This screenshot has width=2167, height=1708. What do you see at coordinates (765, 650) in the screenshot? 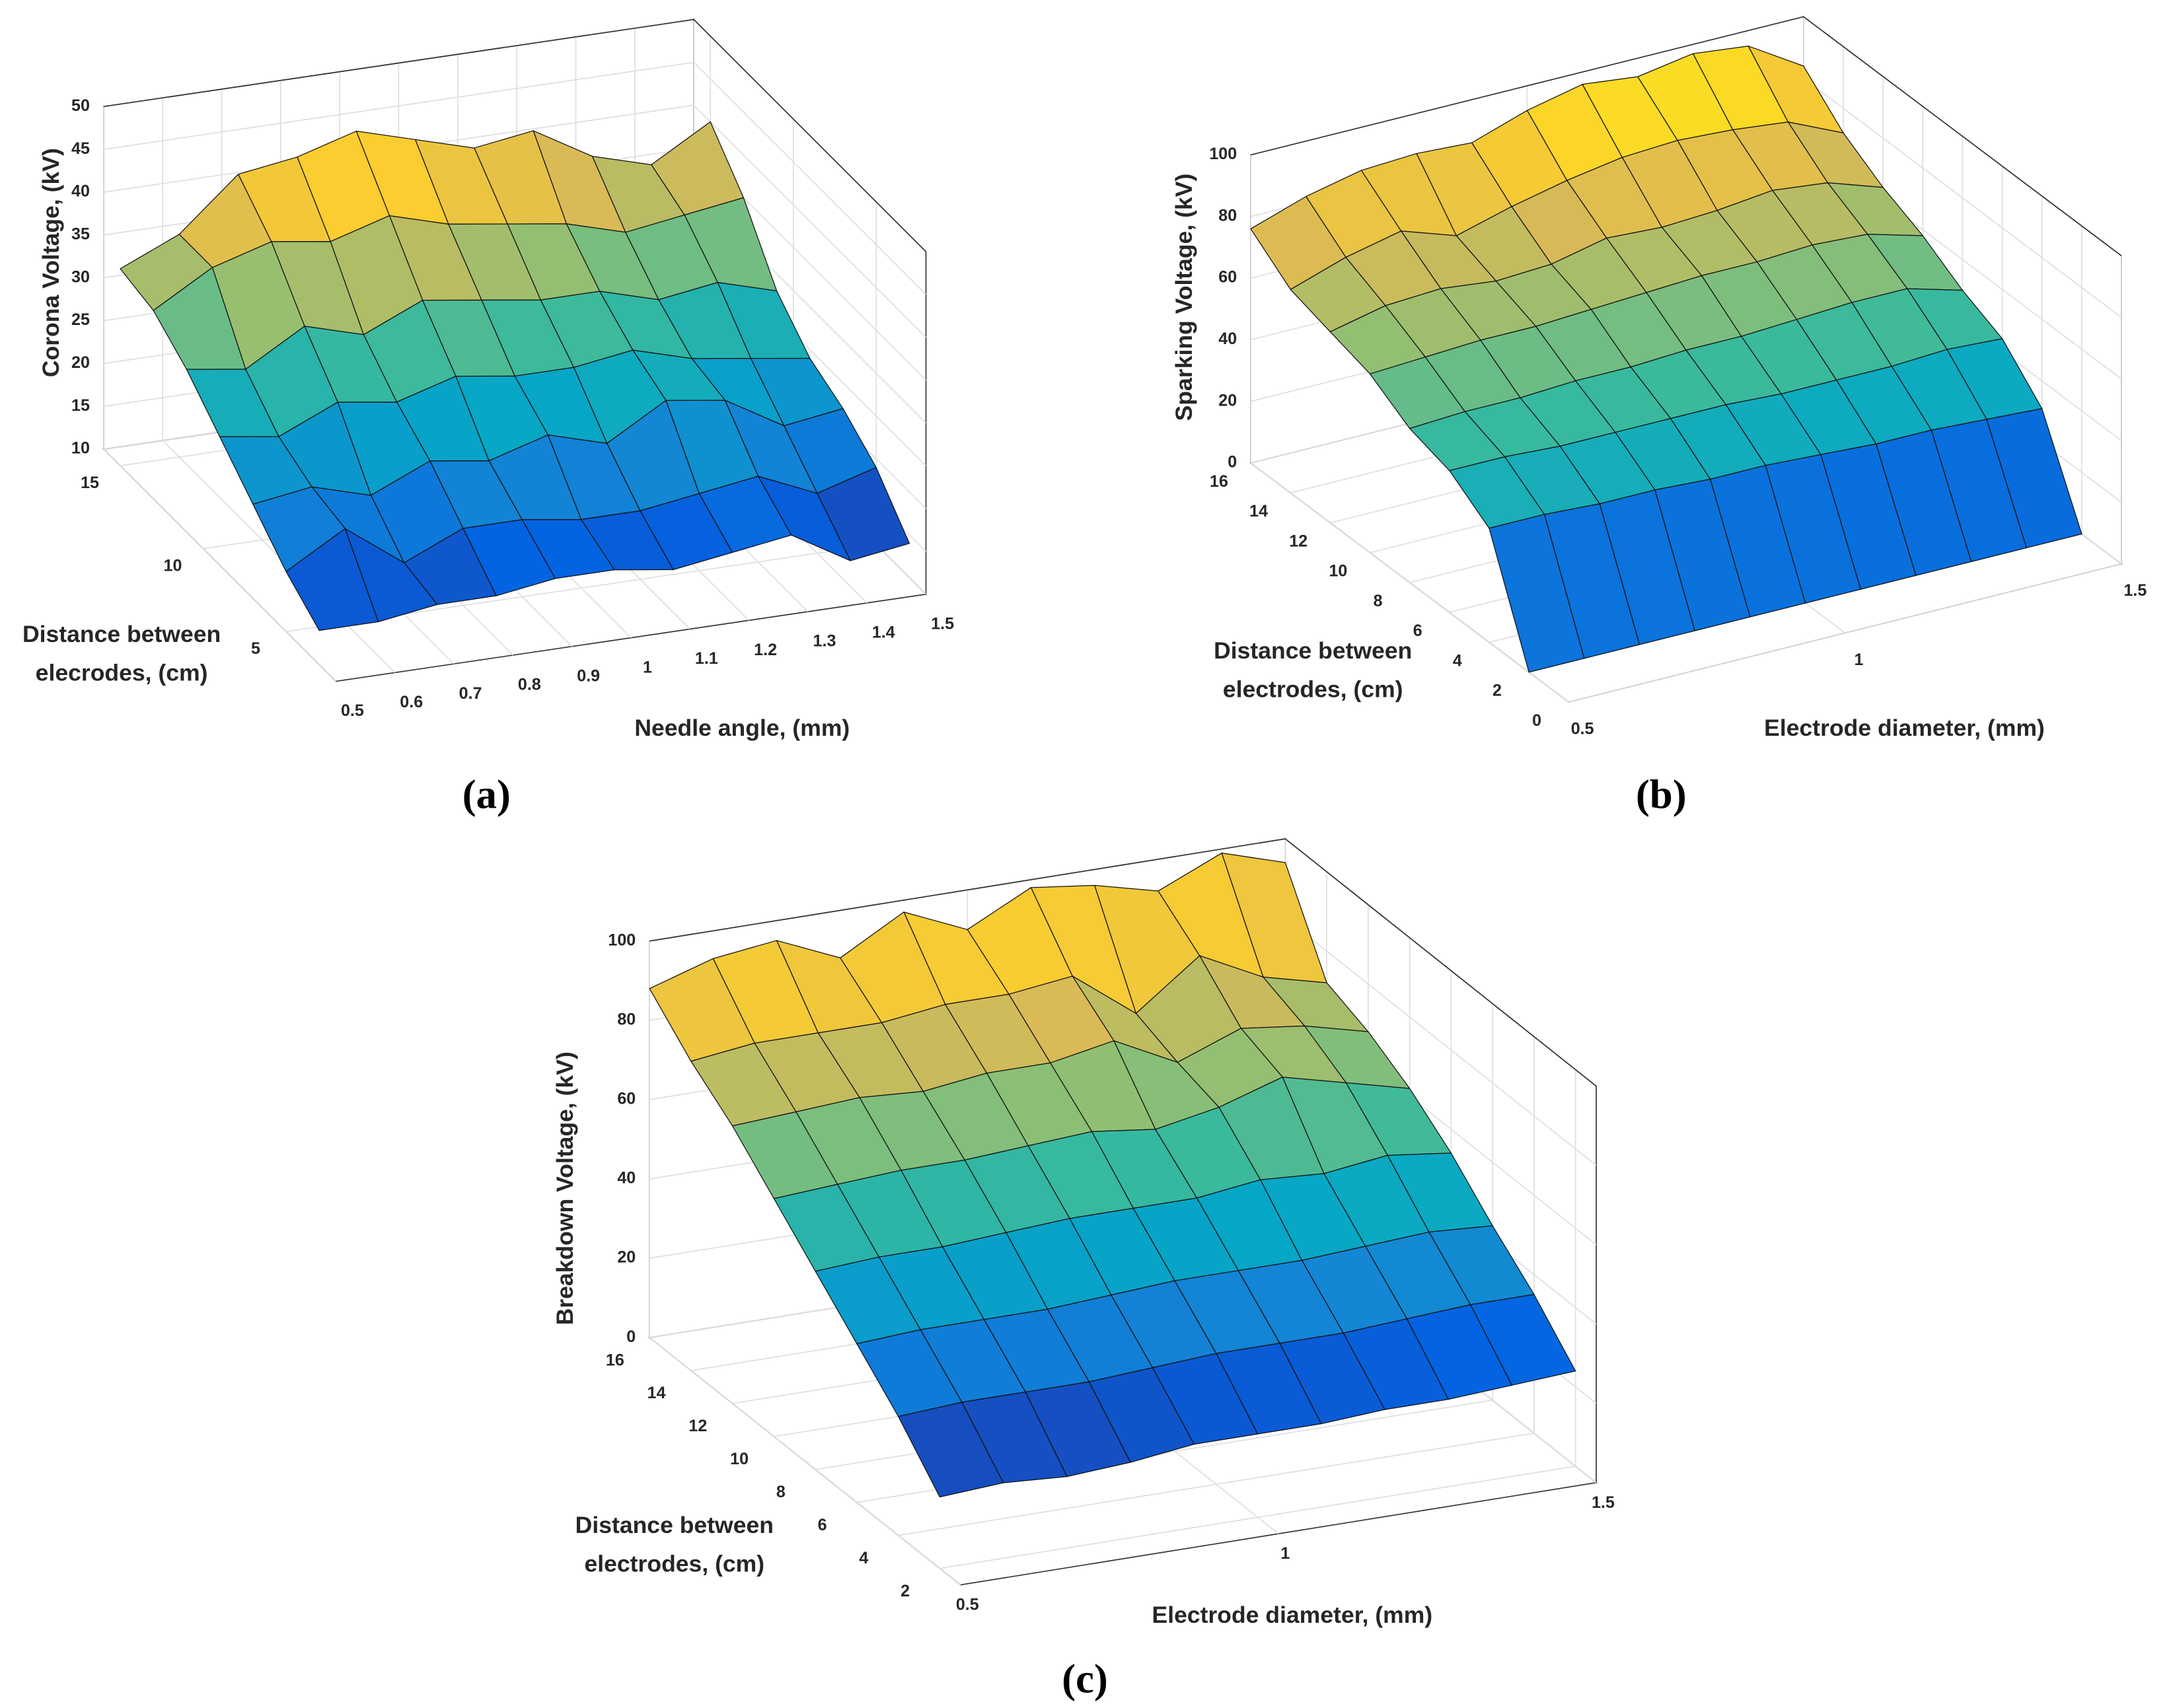
I see `x-tick-label: 1.2` at bounding box center [765, 650].